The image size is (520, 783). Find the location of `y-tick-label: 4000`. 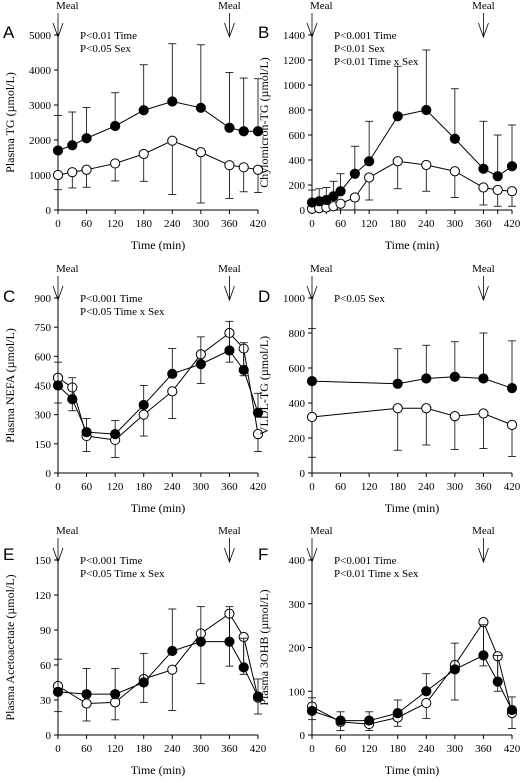

y-tick-label: 4000 is located at coordinates (40, 71).